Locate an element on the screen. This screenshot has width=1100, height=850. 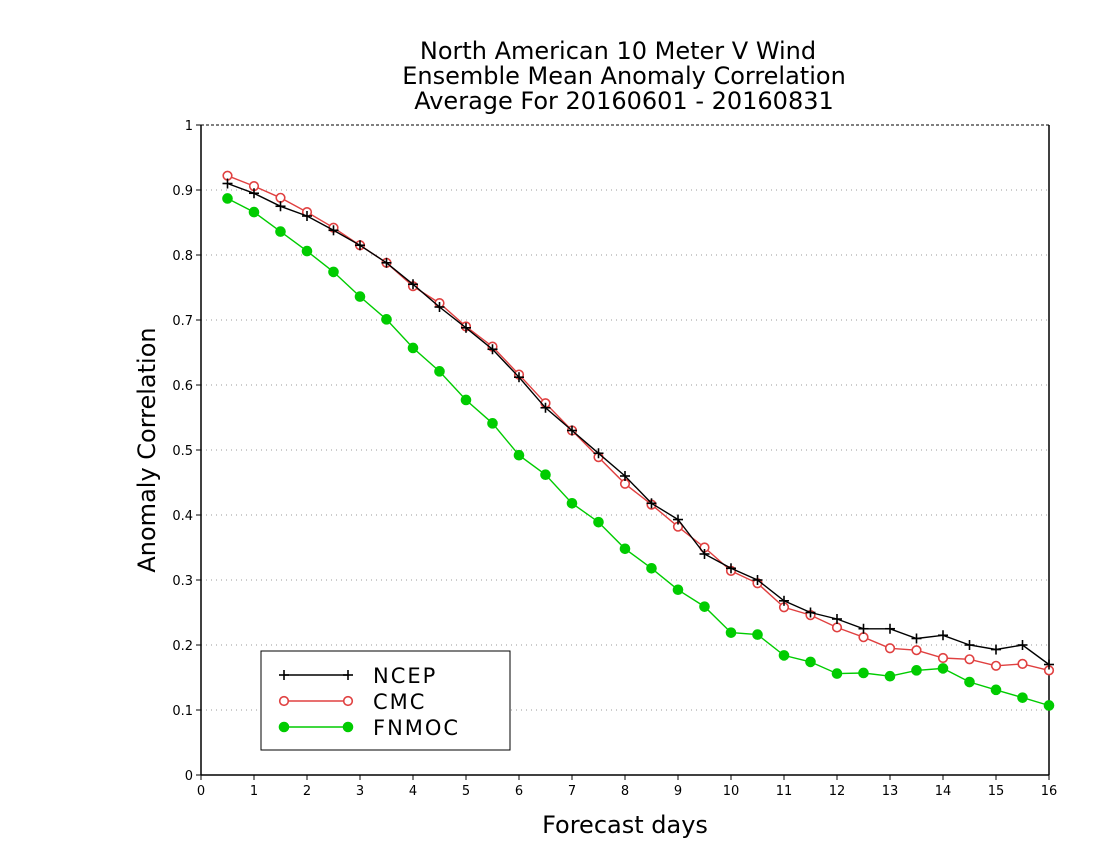
x-tick-label-7: 7 is located at coordinates (572, 791).